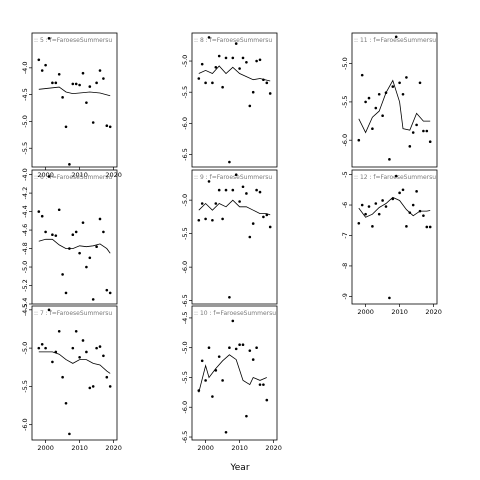 The height and width of the screenshot is (480, 480). What do you see at coordinates (73, 313) in the screenshot?
I see `panel-strip-label: :: 7 : f=FaroeseSummersu` at bounding box center [73, 313].